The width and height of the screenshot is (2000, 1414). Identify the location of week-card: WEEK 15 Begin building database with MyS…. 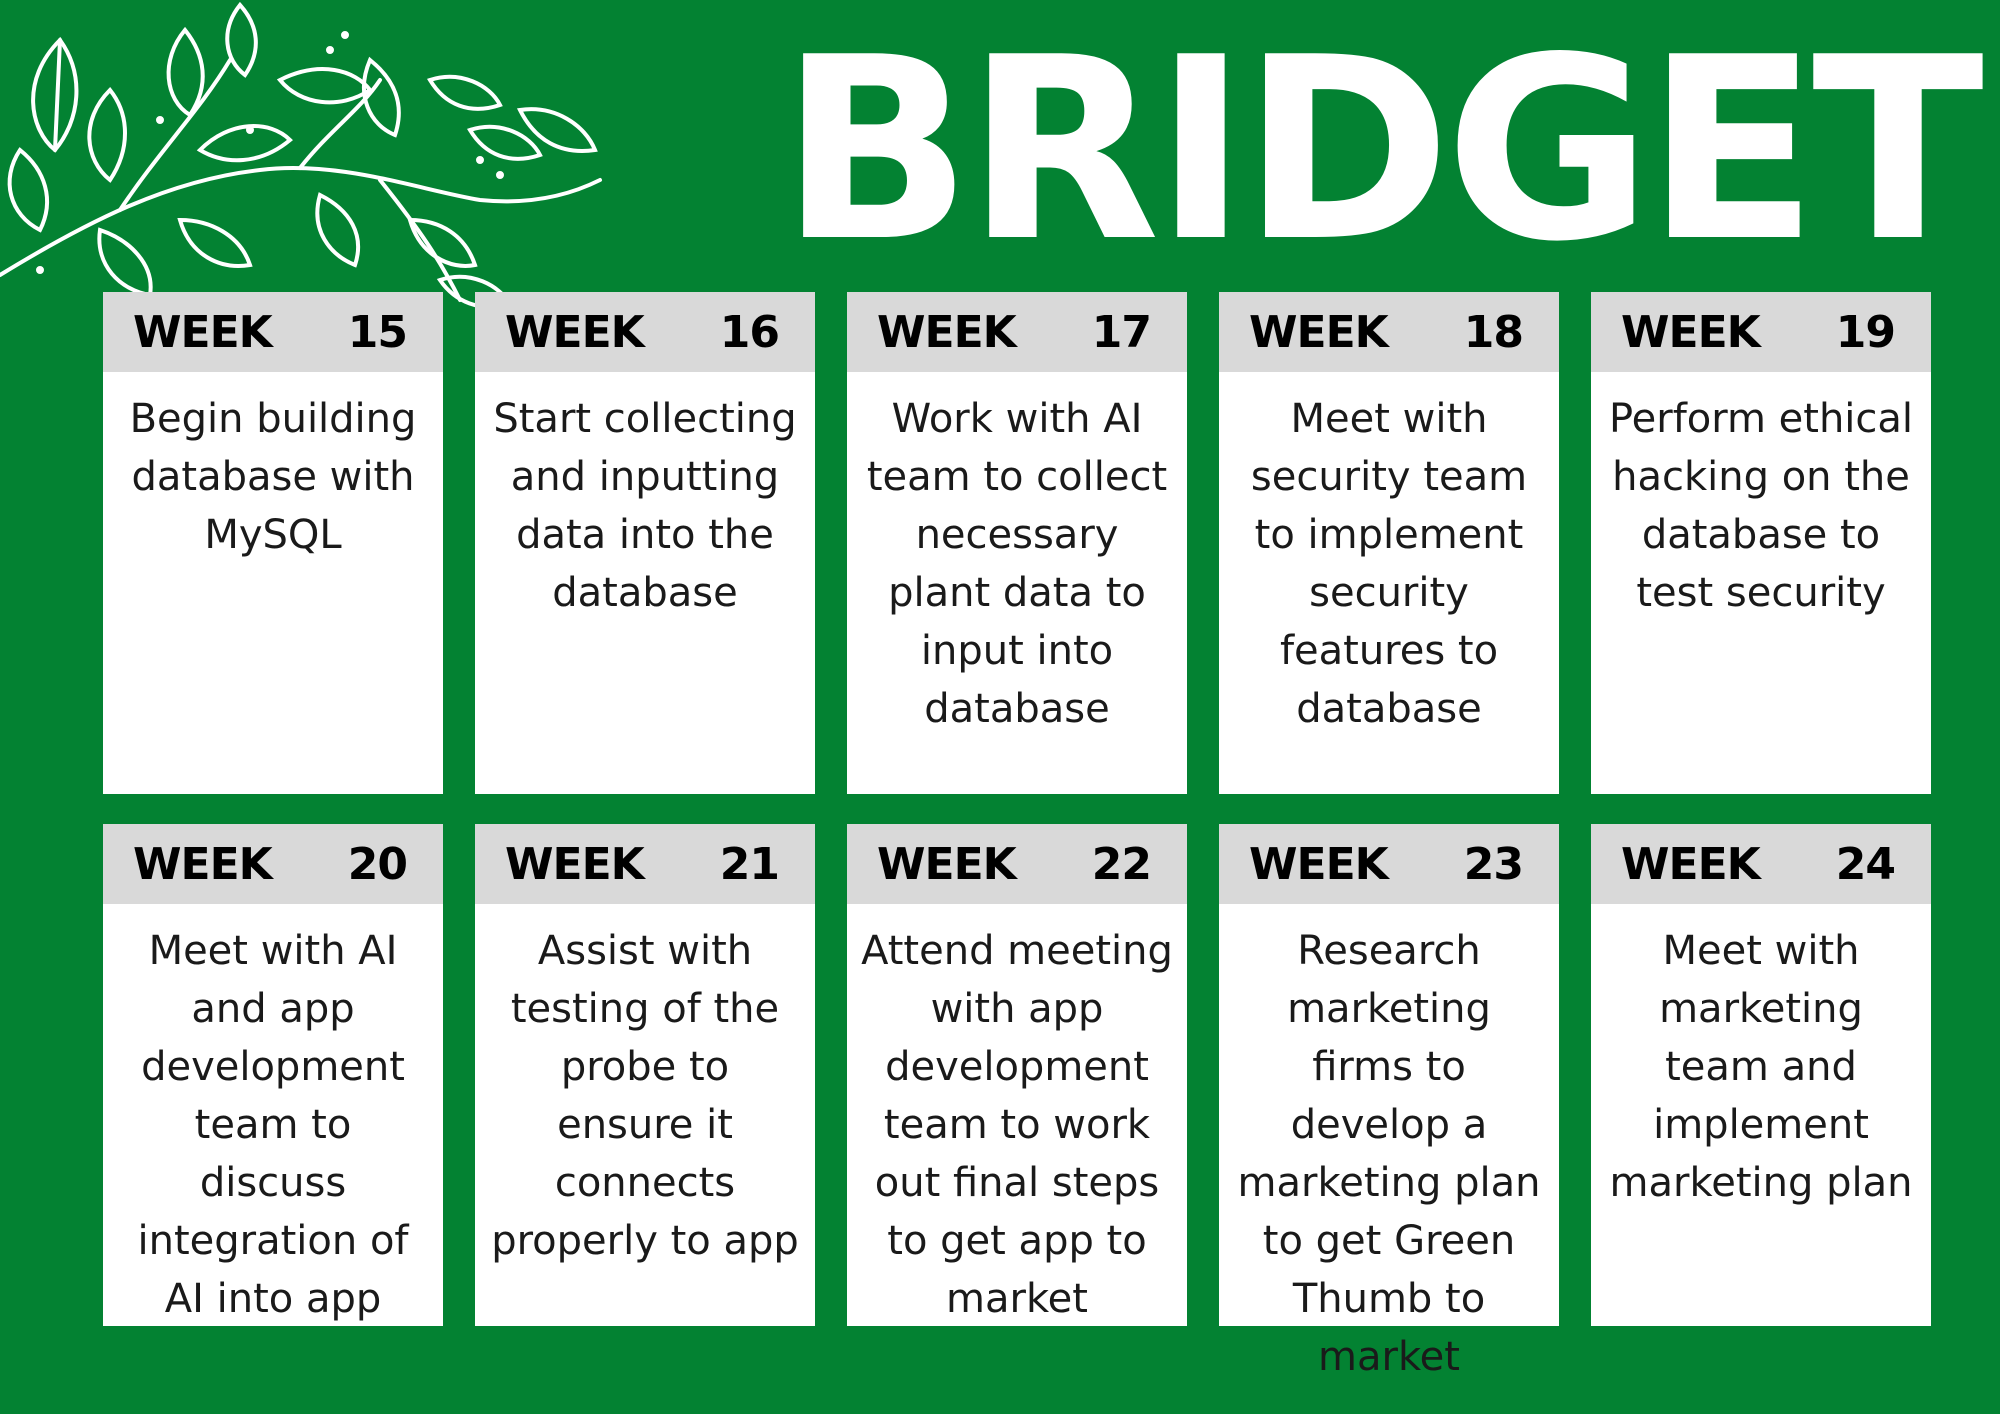
(273, 543).